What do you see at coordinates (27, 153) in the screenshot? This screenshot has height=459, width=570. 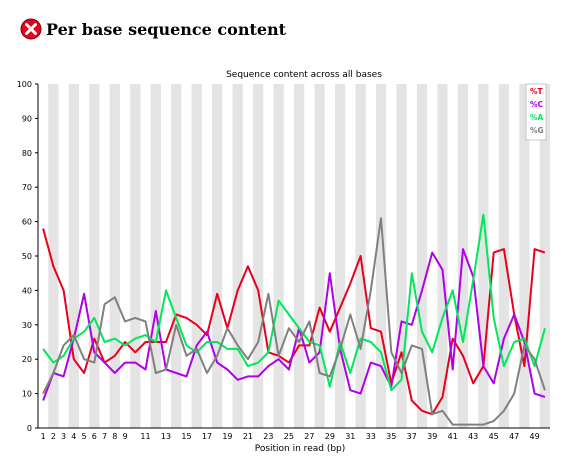 I see `y-tick-label: 80` at bounding box center [27, 153].